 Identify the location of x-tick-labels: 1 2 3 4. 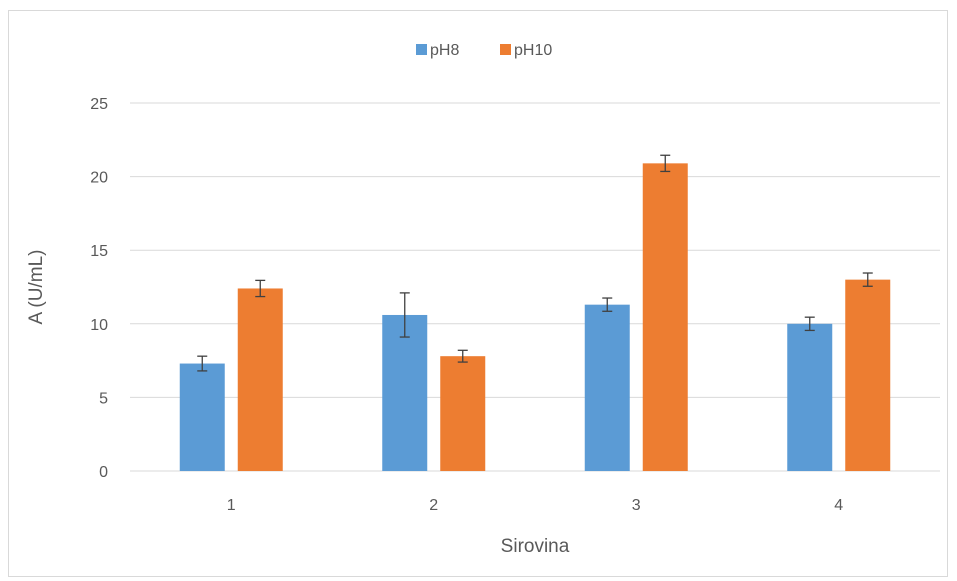
(535, 505).